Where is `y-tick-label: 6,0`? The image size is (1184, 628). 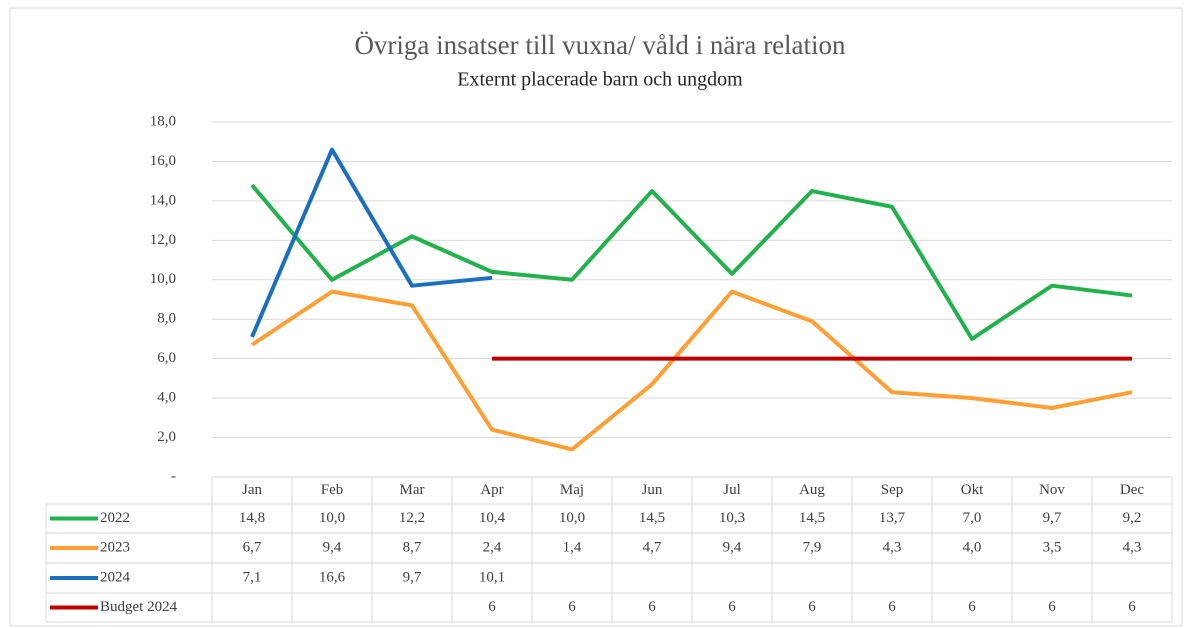 y-tick-label: 6,0 is located at coordinates (166, 358).